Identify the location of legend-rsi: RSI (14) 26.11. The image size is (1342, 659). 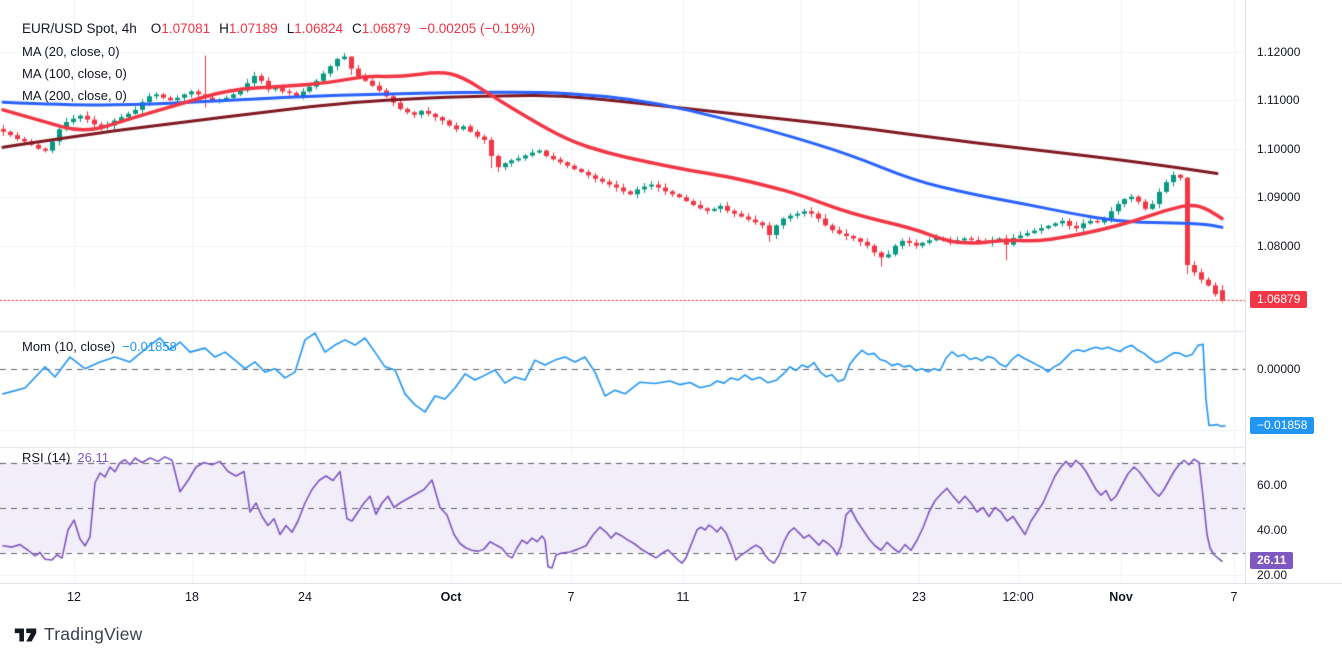
(65, 458).